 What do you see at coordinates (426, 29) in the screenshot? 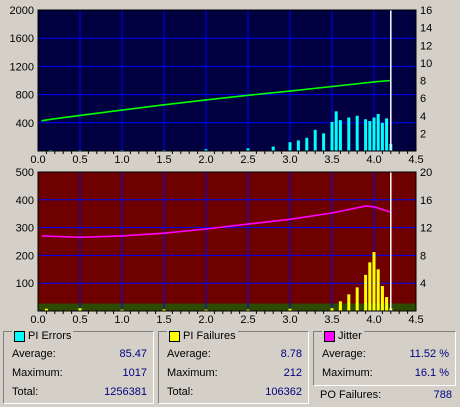
I see `chart1-y-right-tick-label: 14` at bounding box center [426, 29].